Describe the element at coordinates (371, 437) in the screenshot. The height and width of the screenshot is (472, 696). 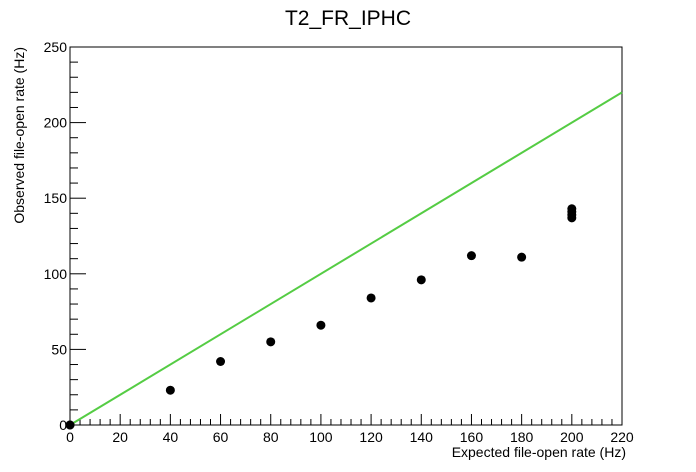
I see `x-tick-label: 120` at that location.